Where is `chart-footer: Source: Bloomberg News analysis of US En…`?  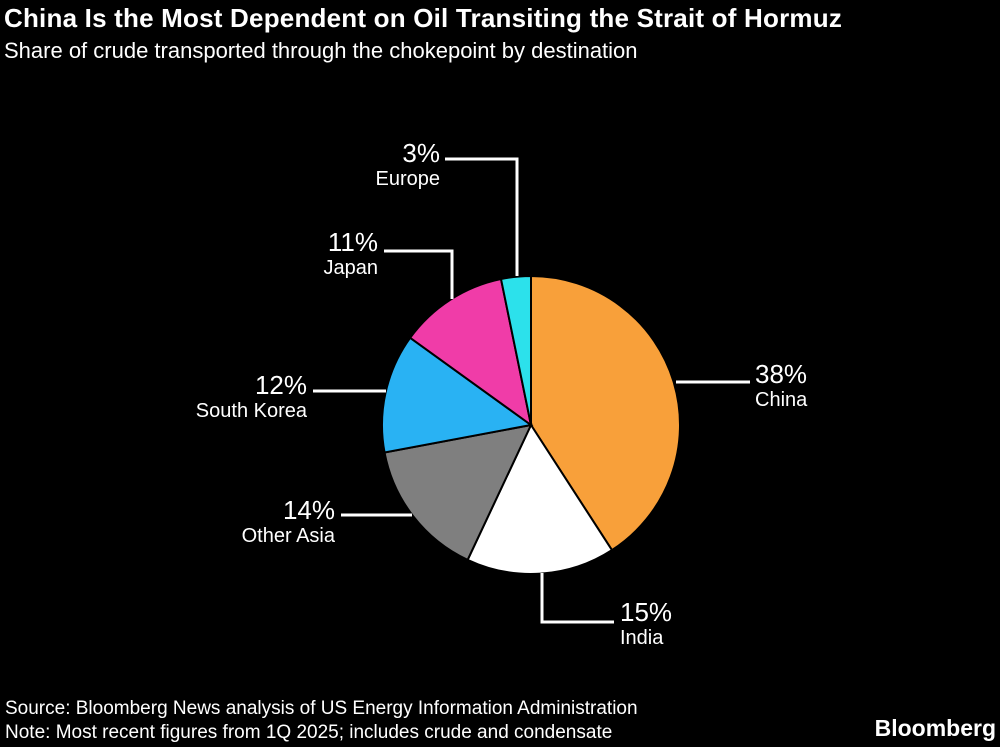
chart-footer: Source: Bloomberg News analysis of US En… is located at coordinates (321, 721).